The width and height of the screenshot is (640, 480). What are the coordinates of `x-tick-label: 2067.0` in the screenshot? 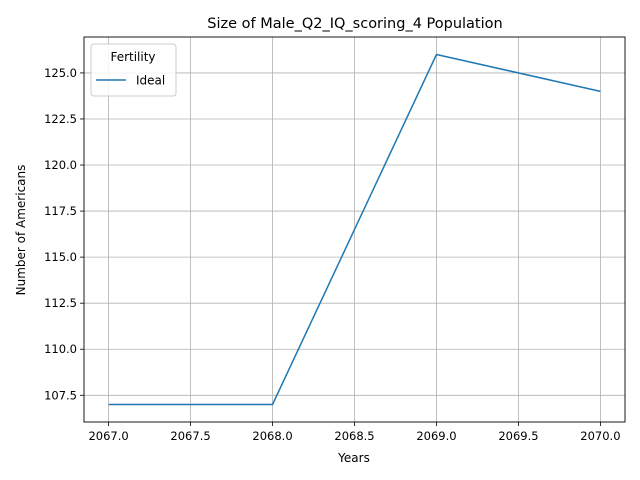 It's located at (108, 436).